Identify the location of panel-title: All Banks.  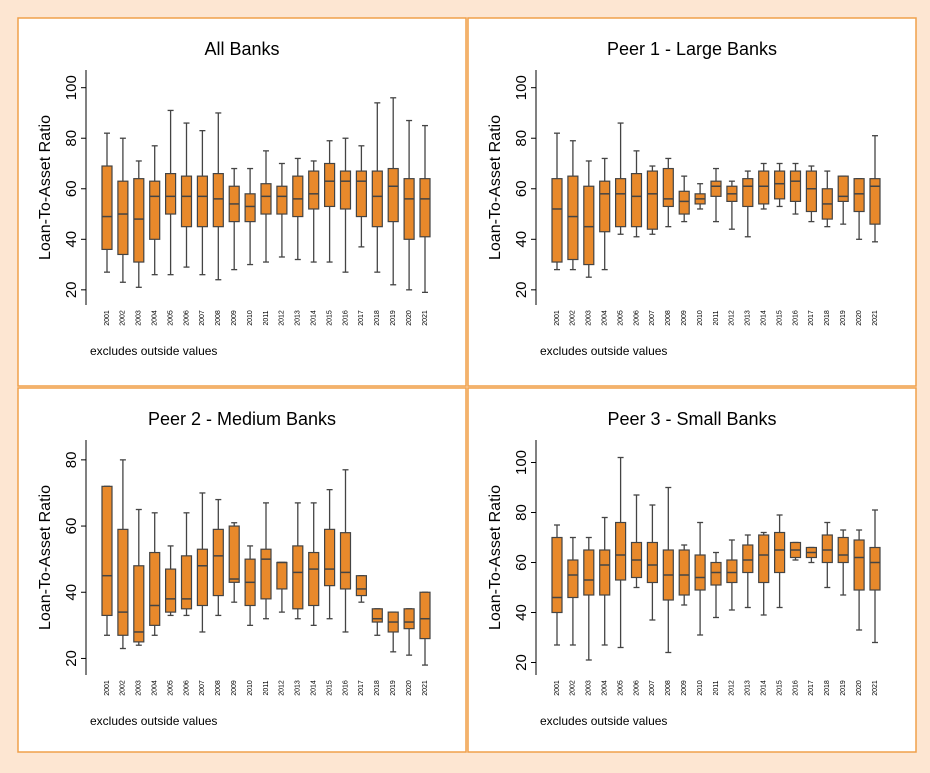
(241, 49).